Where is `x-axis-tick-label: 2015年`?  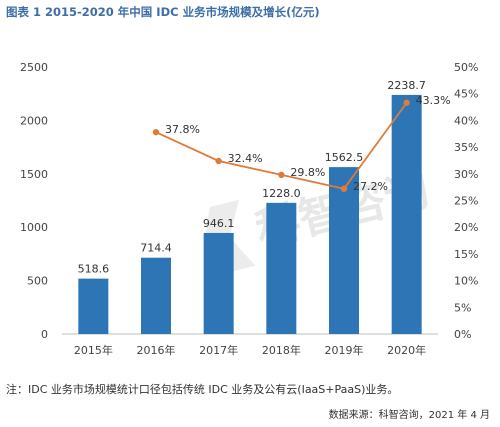 x-axis-tick-label: 2015年 is located at coordinates (93, 350).